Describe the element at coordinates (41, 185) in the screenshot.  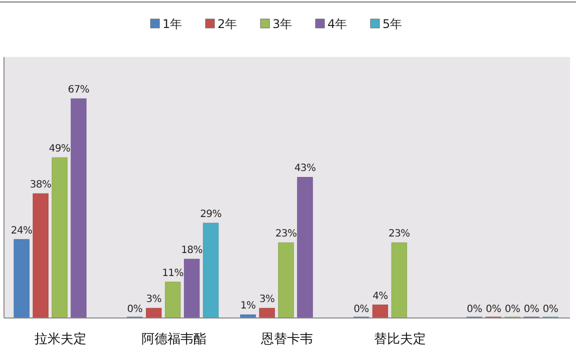
I see `data-label: 38%` at that location.